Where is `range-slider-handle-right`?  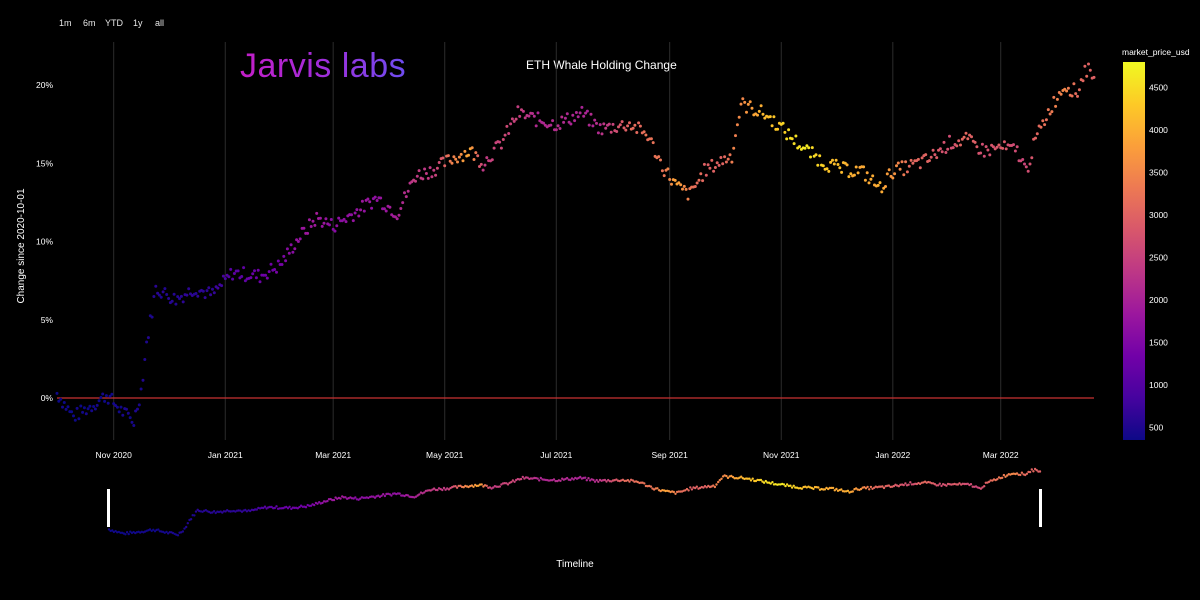
range-slider-handle-right is located at coordinates (1040, 508).